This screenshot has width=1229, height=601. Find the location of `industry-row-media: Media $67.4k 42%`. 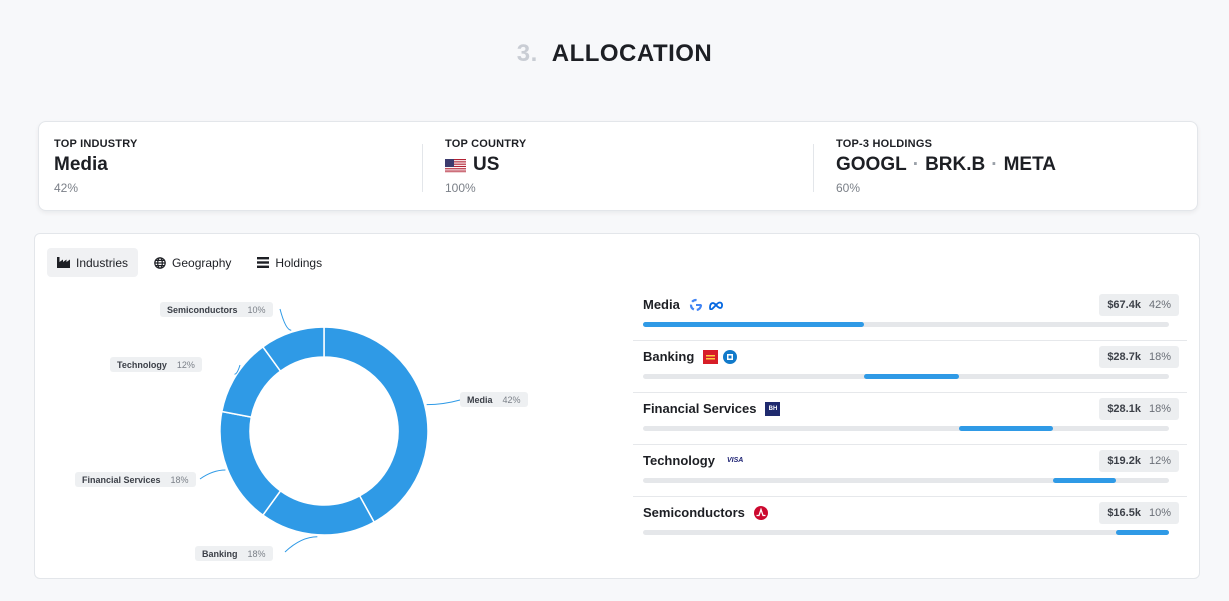

industry-row-media: Media $67.4k 42% is located at coordinates (910, 315).